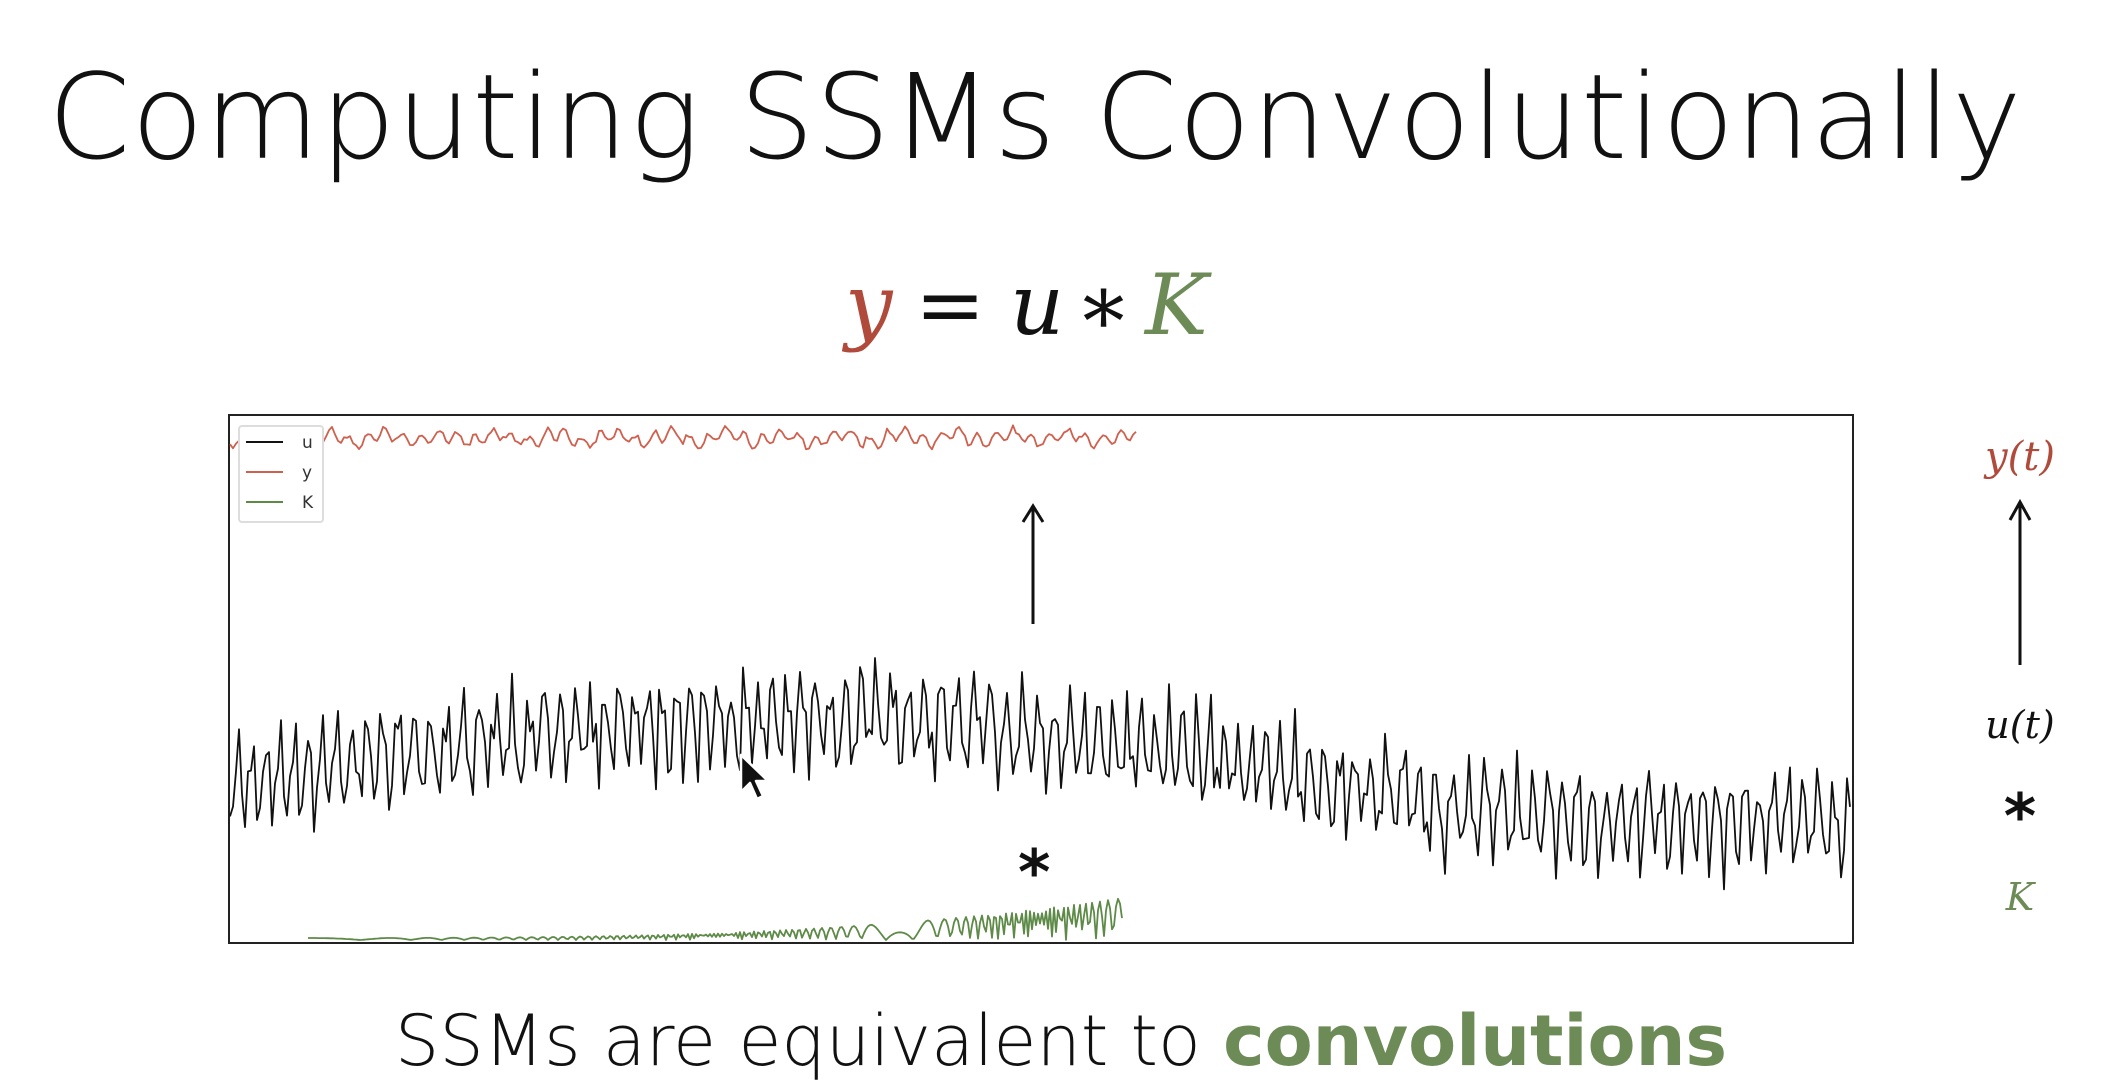  Describe the element at coordinates (1103, 305) in the screenshot. I see `equation-star: ∗` at that location.